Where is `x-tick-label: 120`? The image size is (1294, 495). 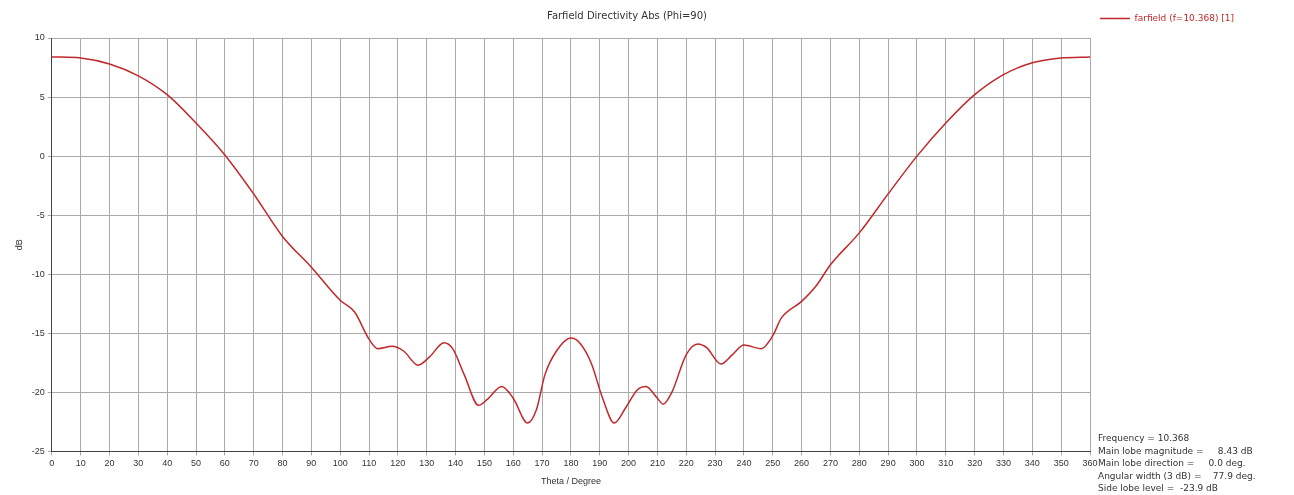 x-tick-label: 120 is located at coordinates (398, 463).